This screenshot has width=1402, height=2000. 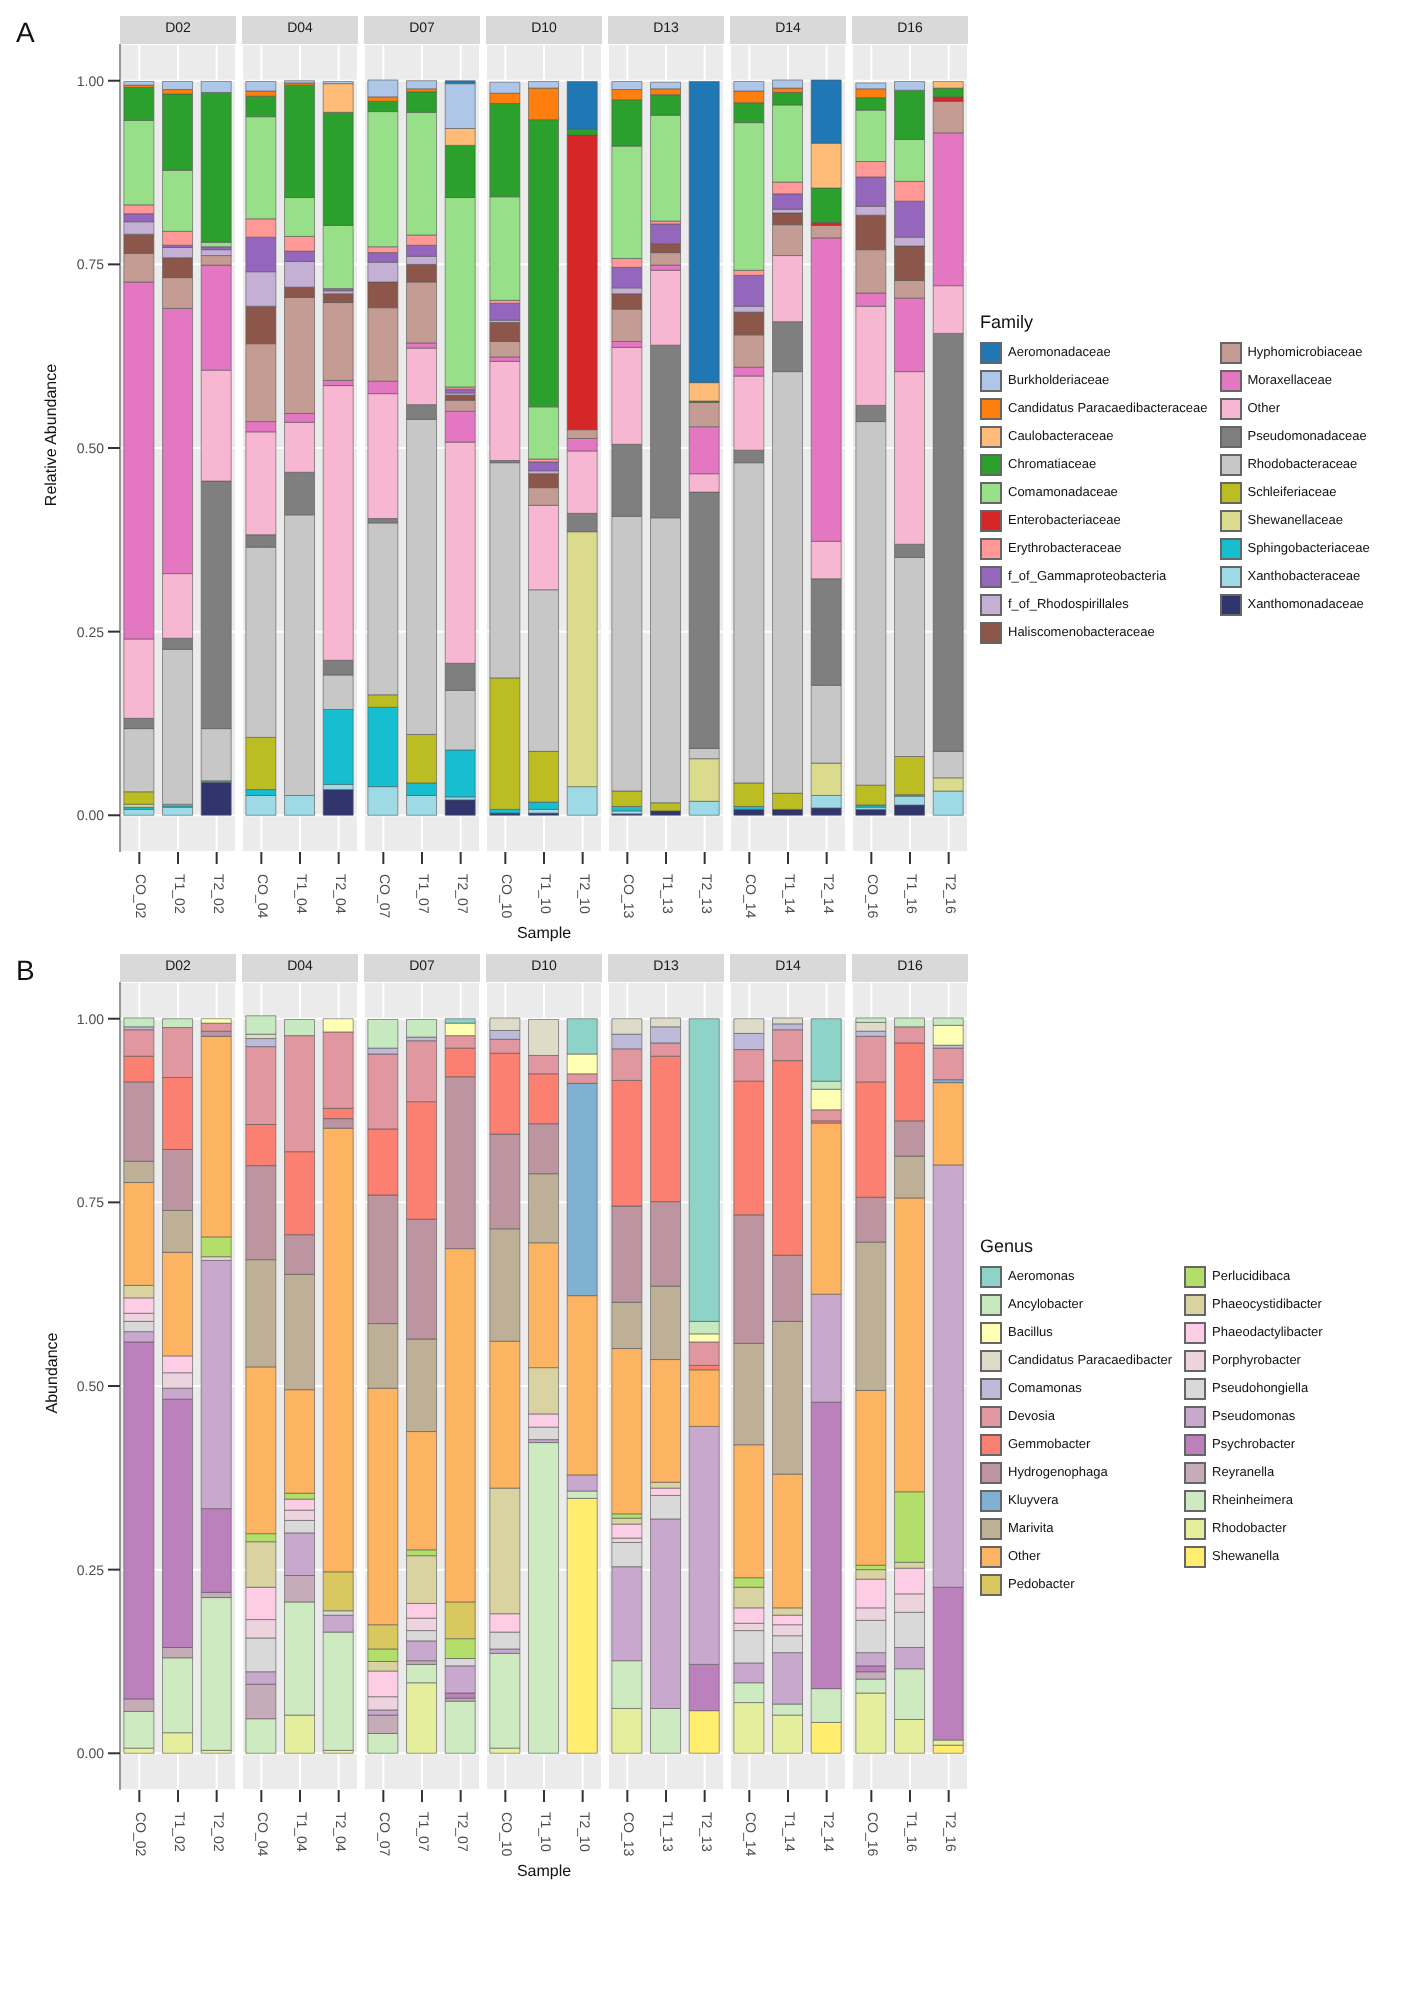 What do you see at coordinates (52, 1372) in the screenshot?
I see `y-axis-title: Abundance` at bounding box center [52, 1372].